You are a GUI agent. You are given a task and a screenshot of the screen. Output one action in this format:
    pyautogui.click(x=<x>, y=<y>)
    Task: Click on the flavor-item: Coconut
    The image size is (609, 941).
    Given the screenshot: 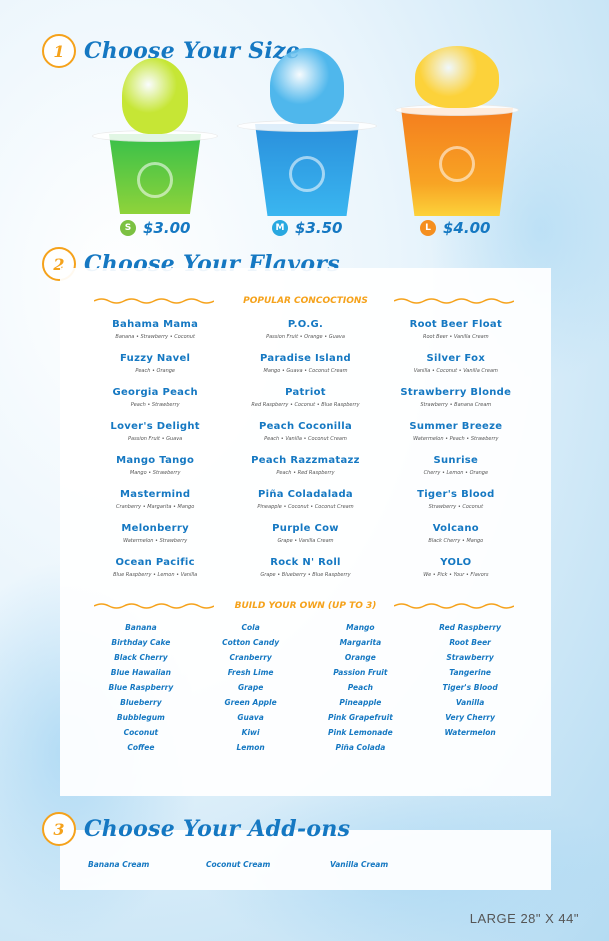 What is the action you would take?
    pyautogui.click(x=141, y=732)
    